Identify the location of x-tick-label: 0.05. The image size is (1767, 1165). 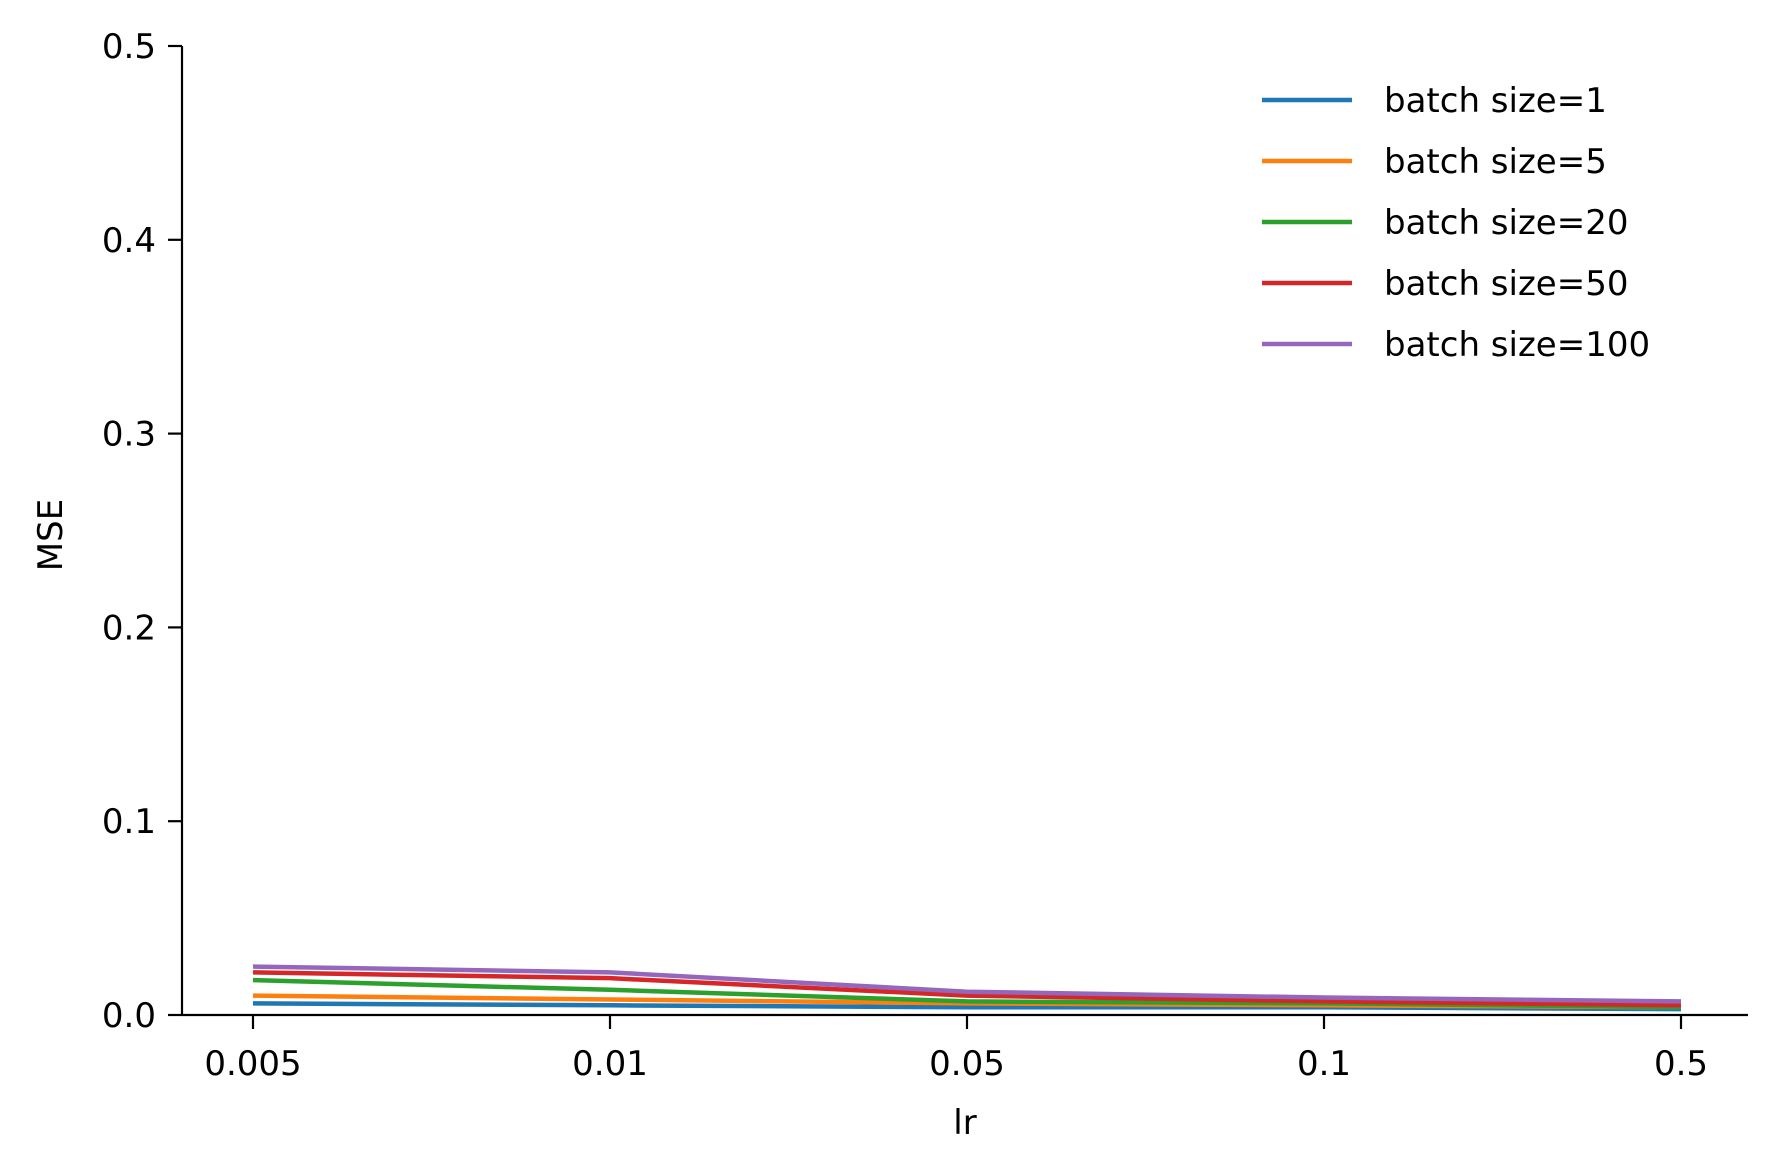
(967, 1064).